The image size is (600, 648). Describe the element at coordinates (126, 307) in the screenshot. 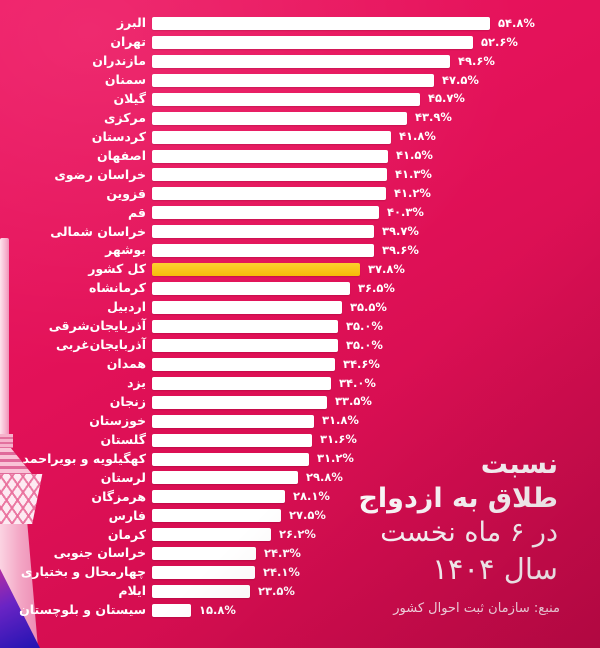

I see `province-label: اردبیل` at that location.